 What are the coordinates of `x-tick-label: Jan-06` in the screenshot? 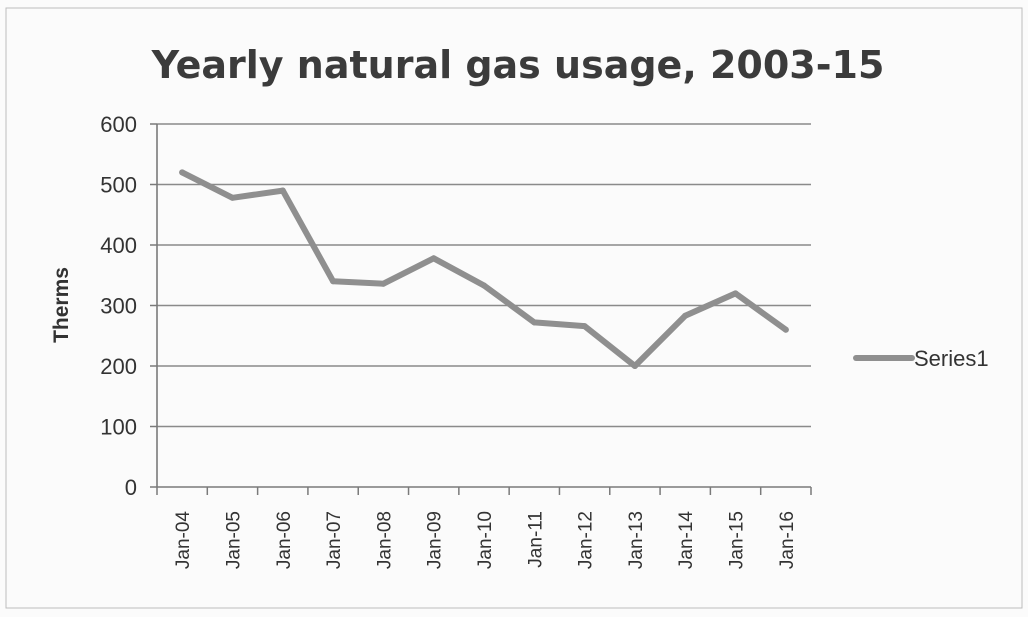 It's located at (284, 540).